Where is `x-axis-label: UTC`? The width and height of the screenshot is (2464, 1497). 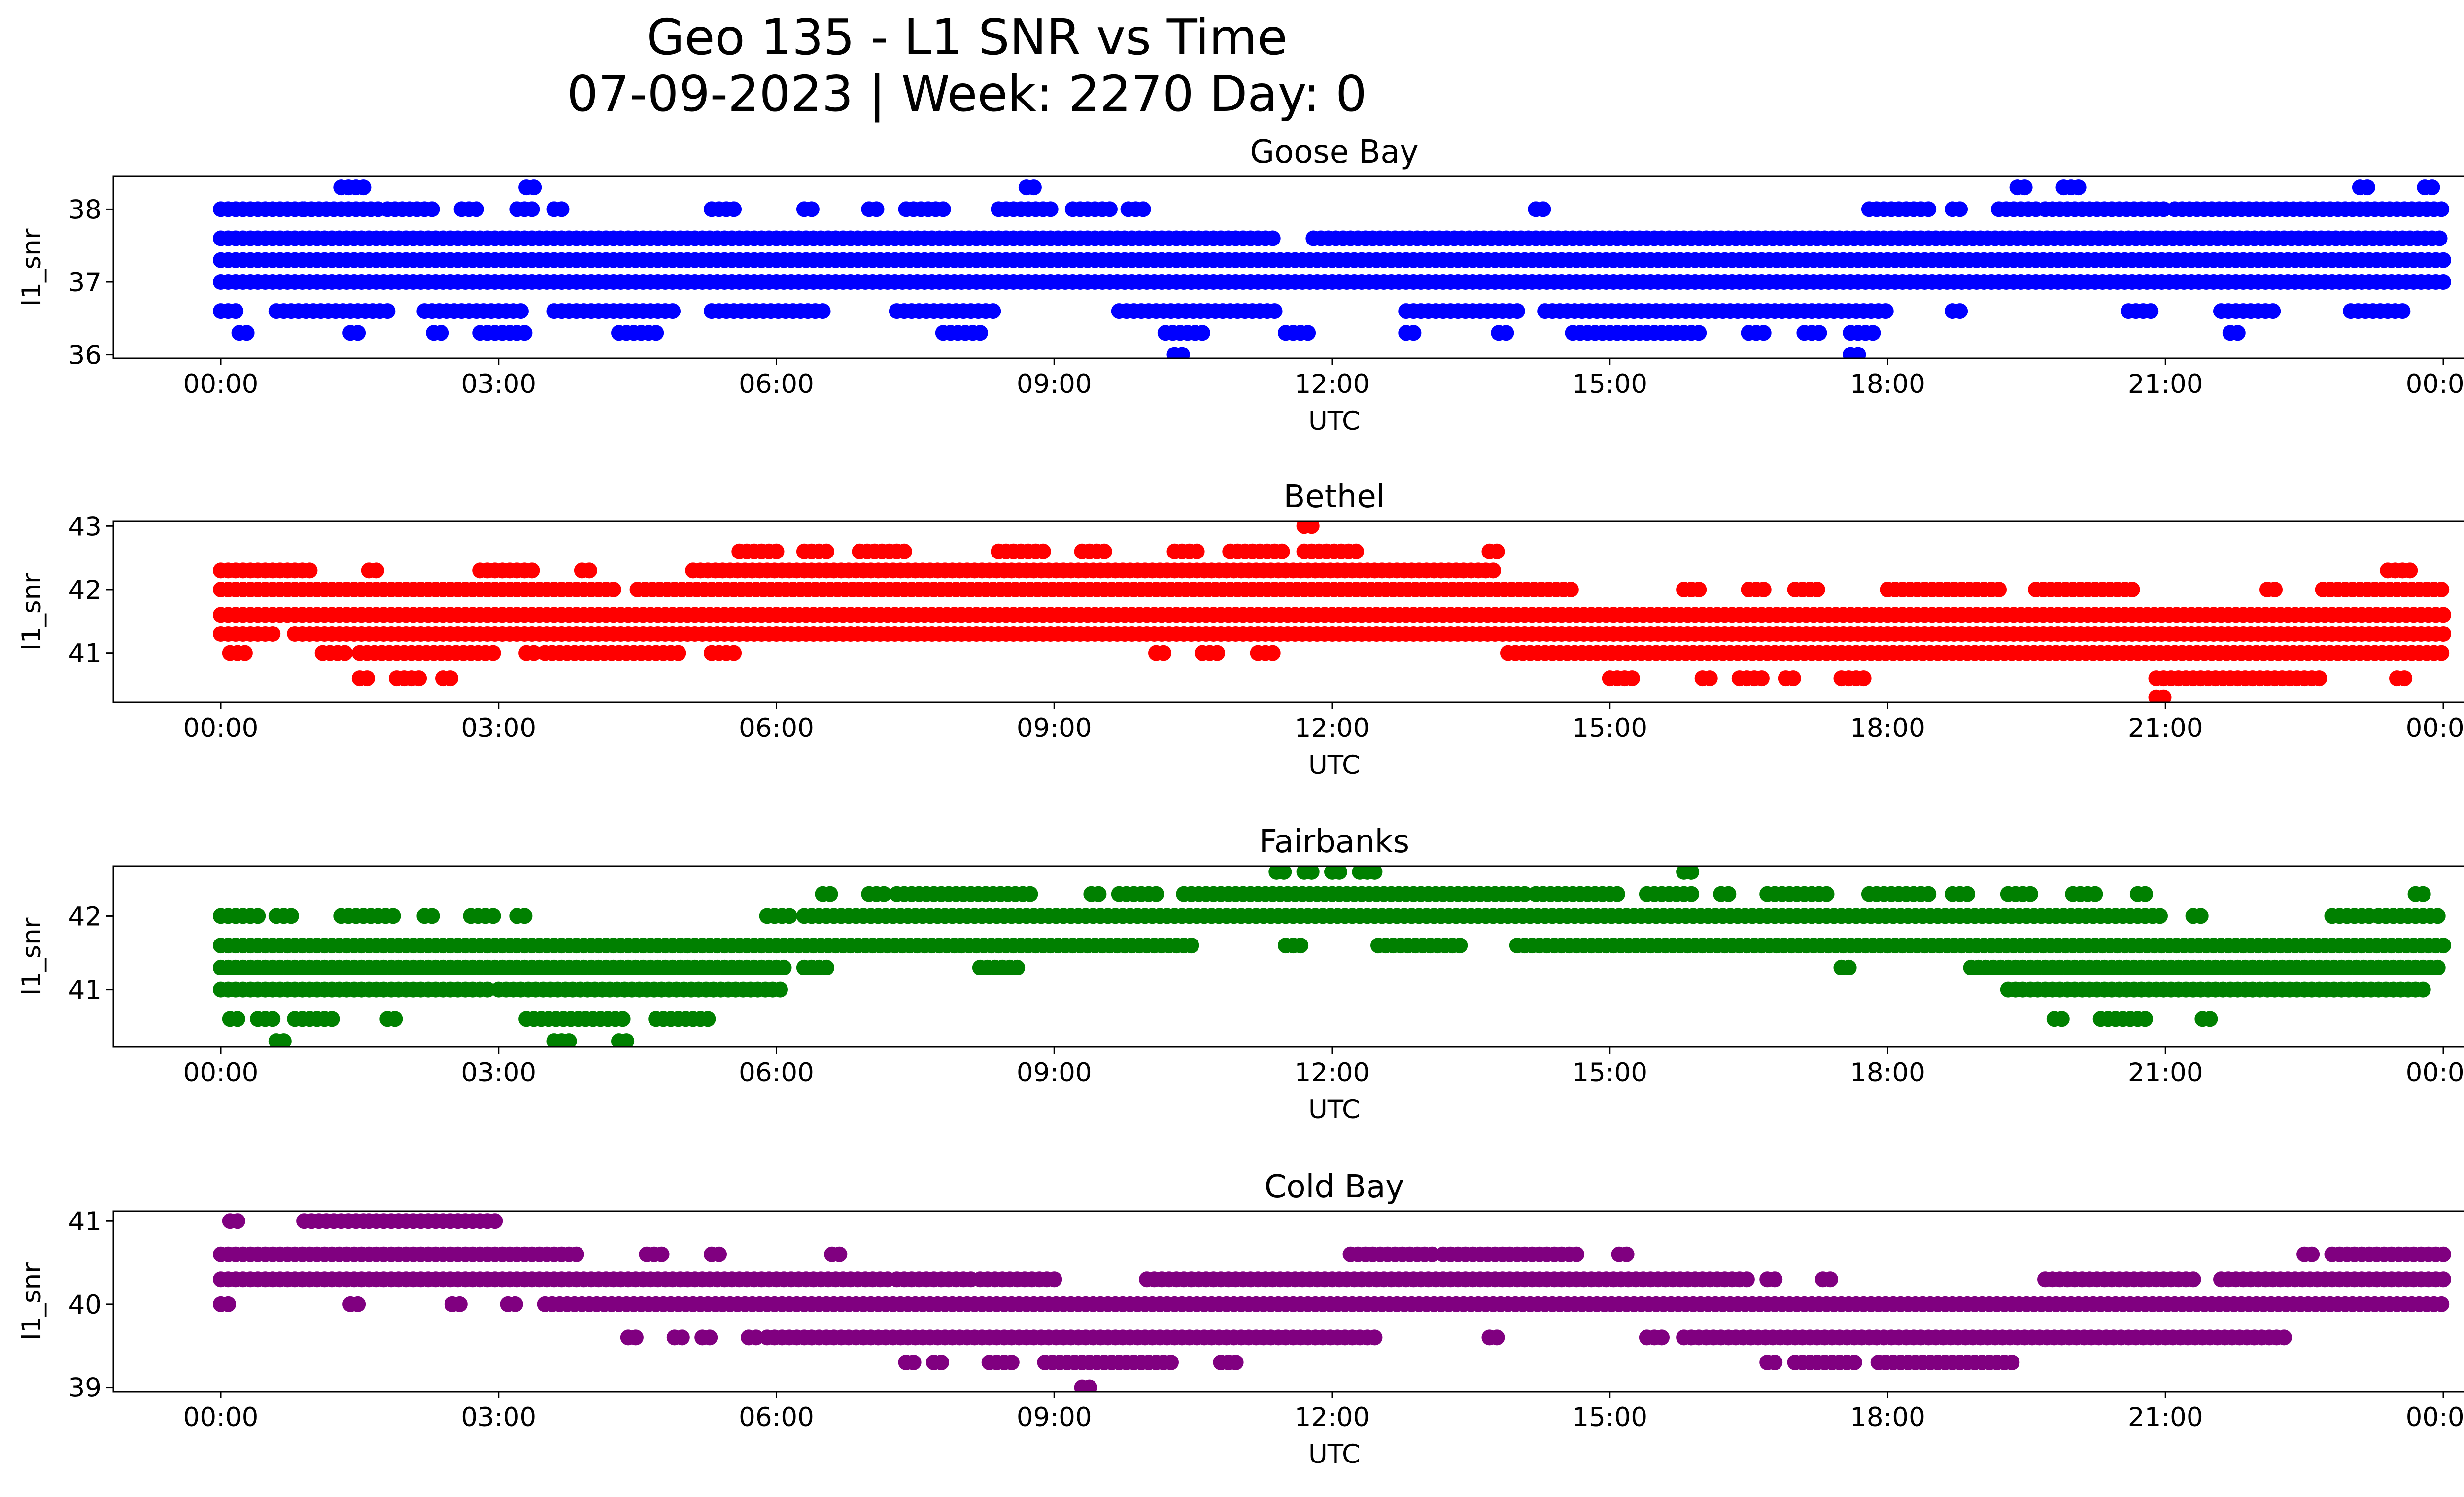 x-axis-label: UTC is located at coordinates (1334, 1110).